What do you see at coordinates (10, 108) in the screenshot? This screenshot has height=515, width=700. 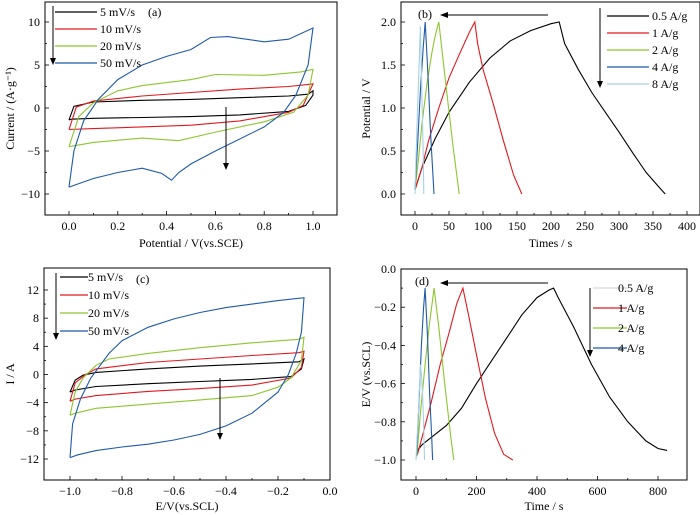 I see `y-axis-title: Current / (A·g⁻¹)` at bounding box center [10, 108].